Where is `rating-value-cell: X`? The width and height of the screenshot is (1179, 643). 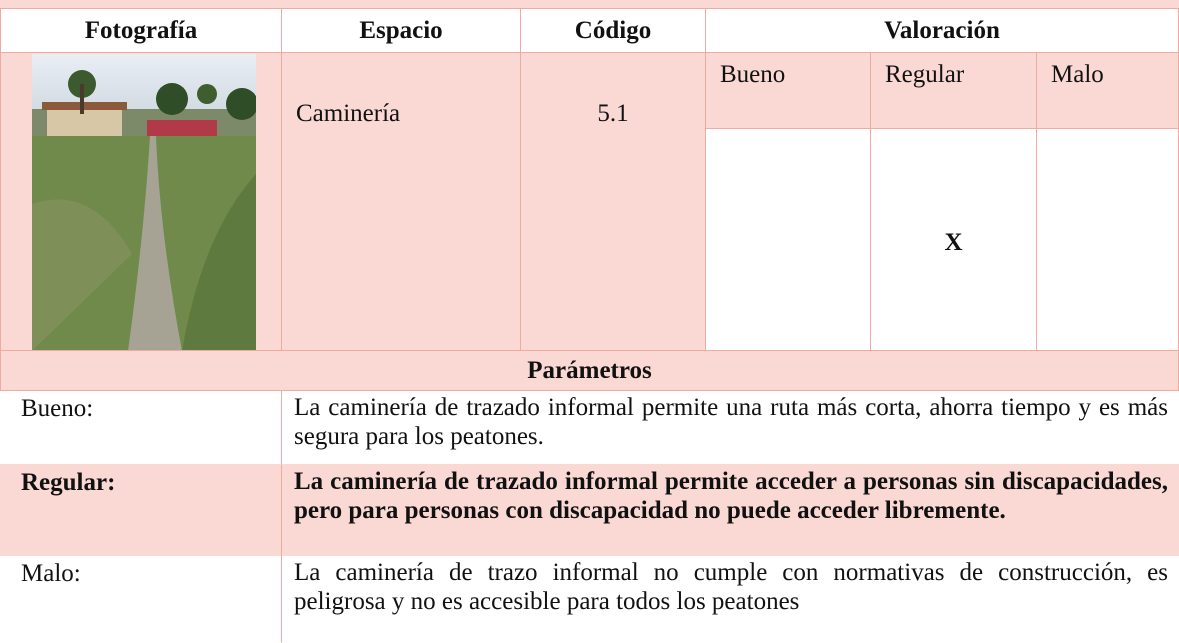
rating-value-cell: X is located at coordinates (953, 239).